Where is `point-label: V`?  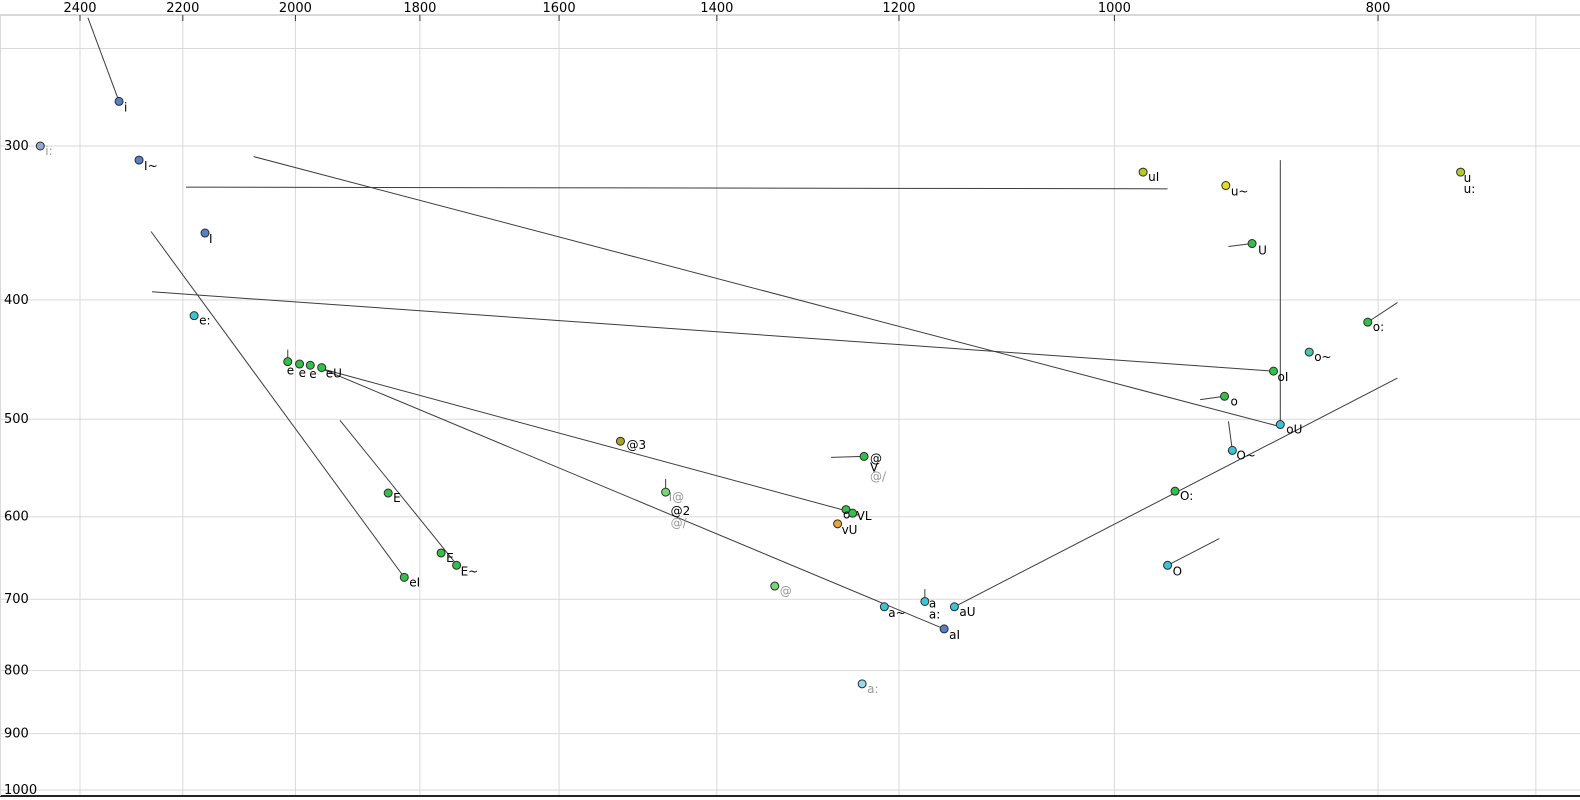 point-label: V is located at coordinates (874, 467).